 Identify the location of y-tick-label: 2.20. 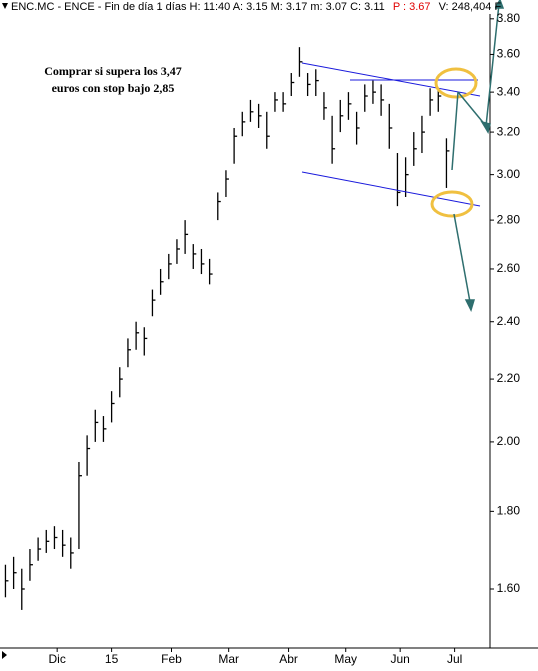
(509, 378).